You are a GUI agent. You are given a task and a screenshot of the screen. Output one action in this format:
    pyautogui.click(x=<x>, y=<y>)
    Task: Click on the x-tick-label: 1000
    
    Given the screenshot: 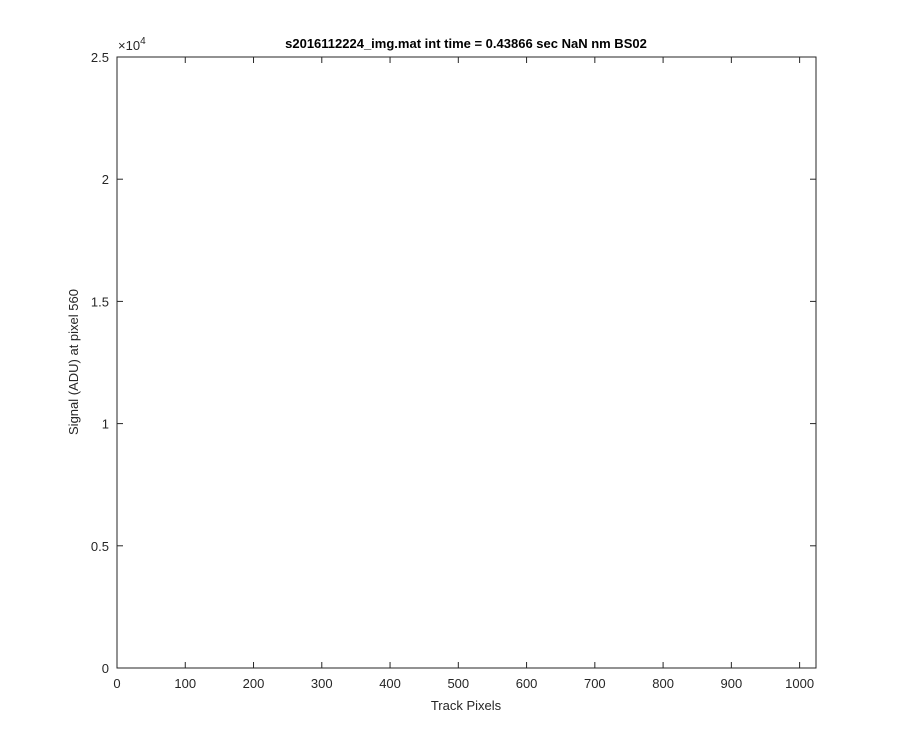 What is the action you would take?
    pyautogui.click(x=799, y=683)
    